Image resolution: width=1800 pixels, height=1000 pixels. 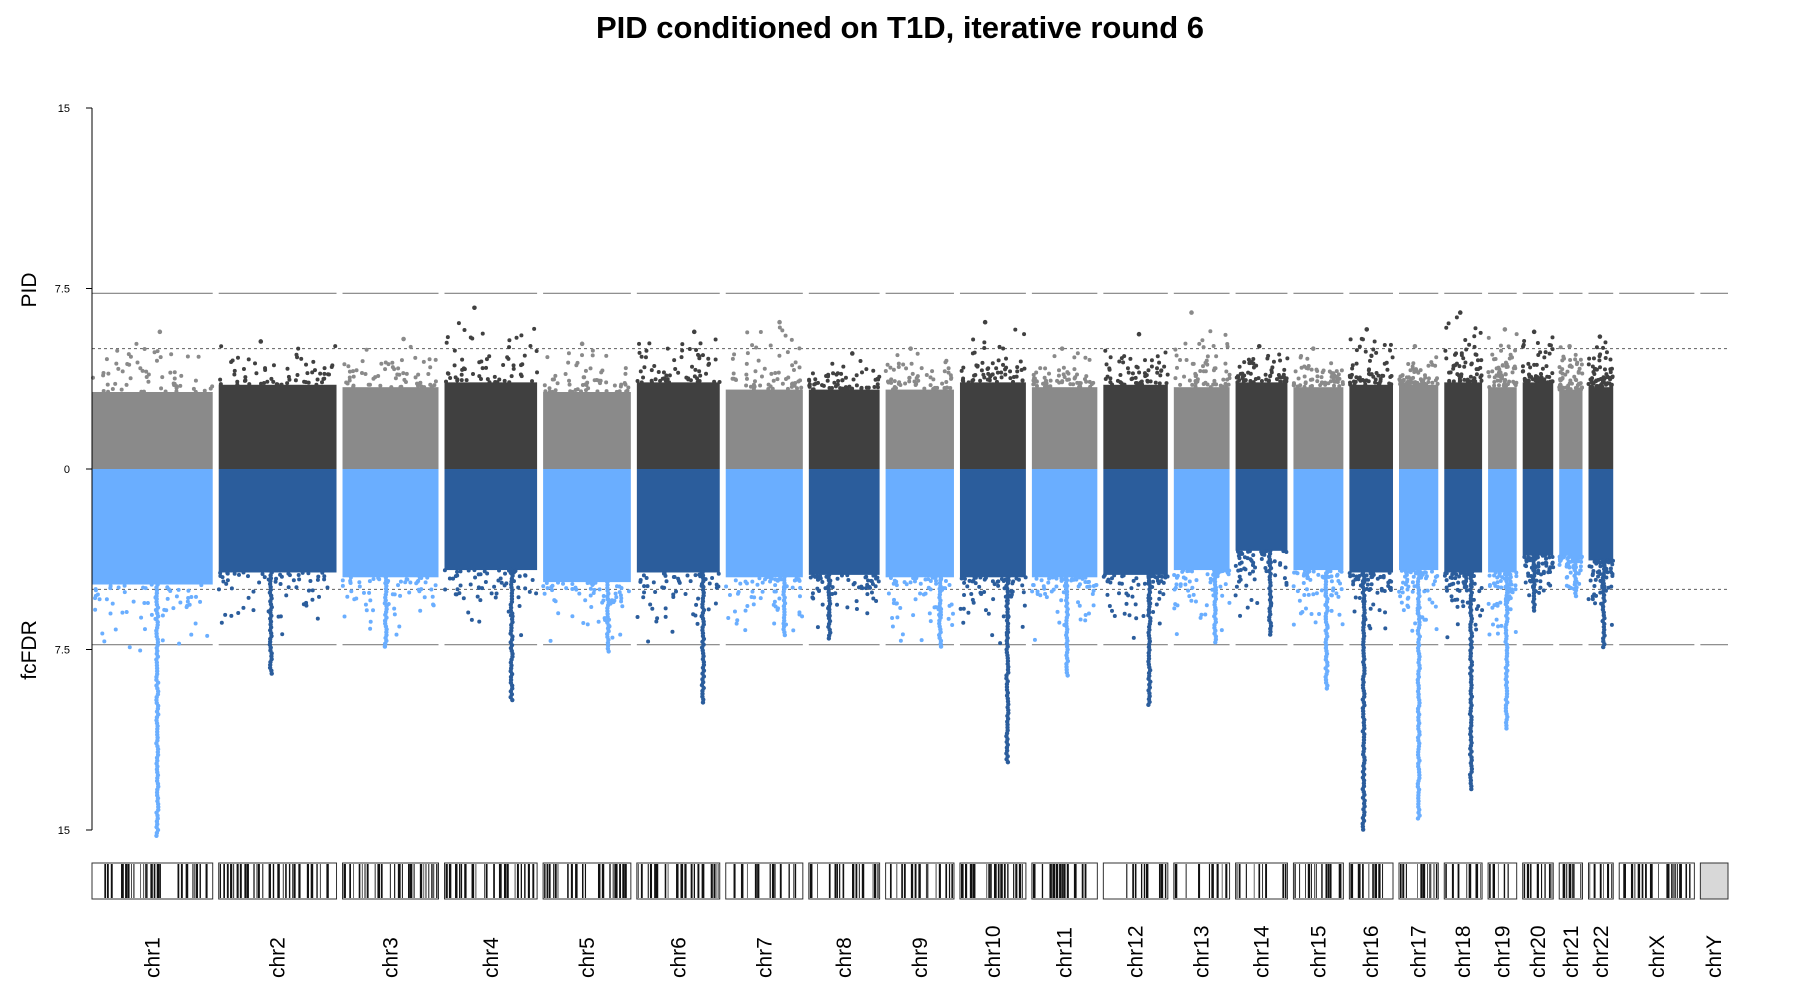 What do you see at coordinates (152, 881) in the screenshot?
I see `ideogram-chr1` at bounding box center [152, 881].